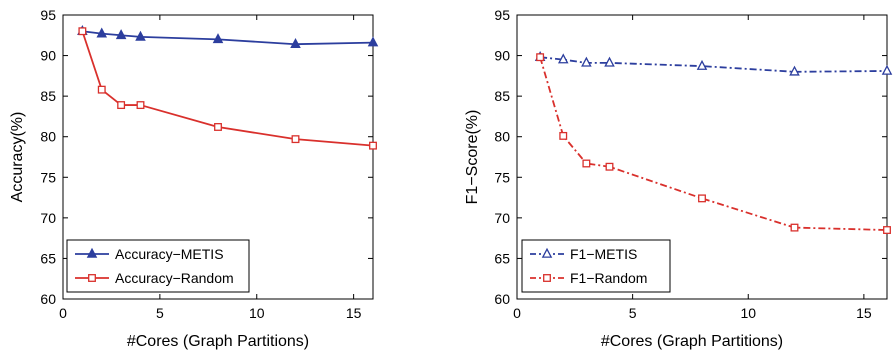  Describe the element at coordinates (502, 177) in the screenshot. I see `f1-y-tick-label: 75` at that location.